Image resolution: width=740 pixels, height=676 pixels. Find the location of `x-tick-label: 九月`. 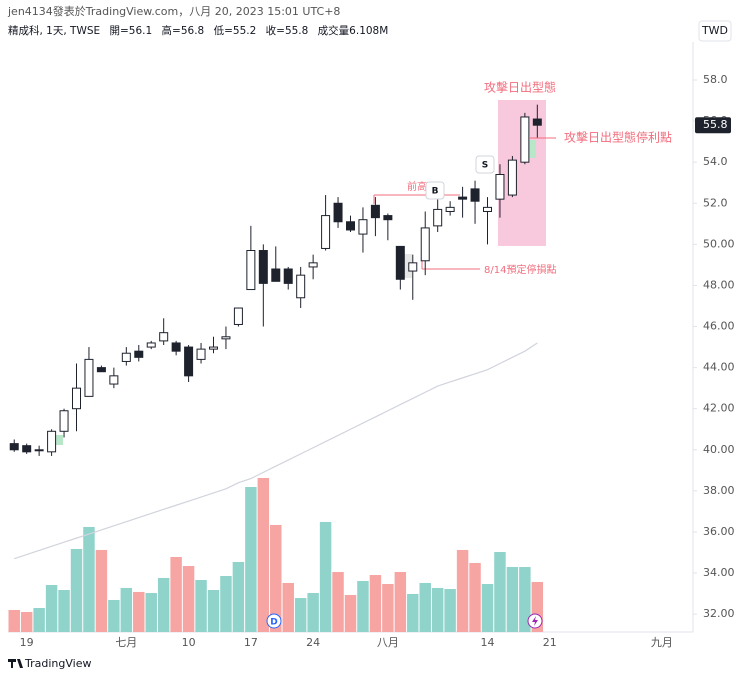

x-tick-label: 九月 is located at coordinates (662, 642).